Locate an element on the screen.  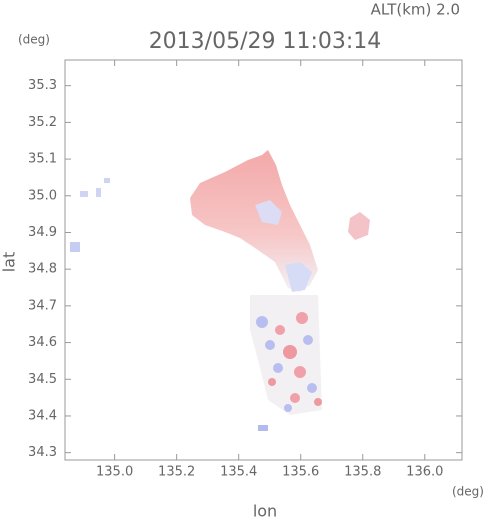
x-tick-label: 135.6 is located at coordinates (300, 472).